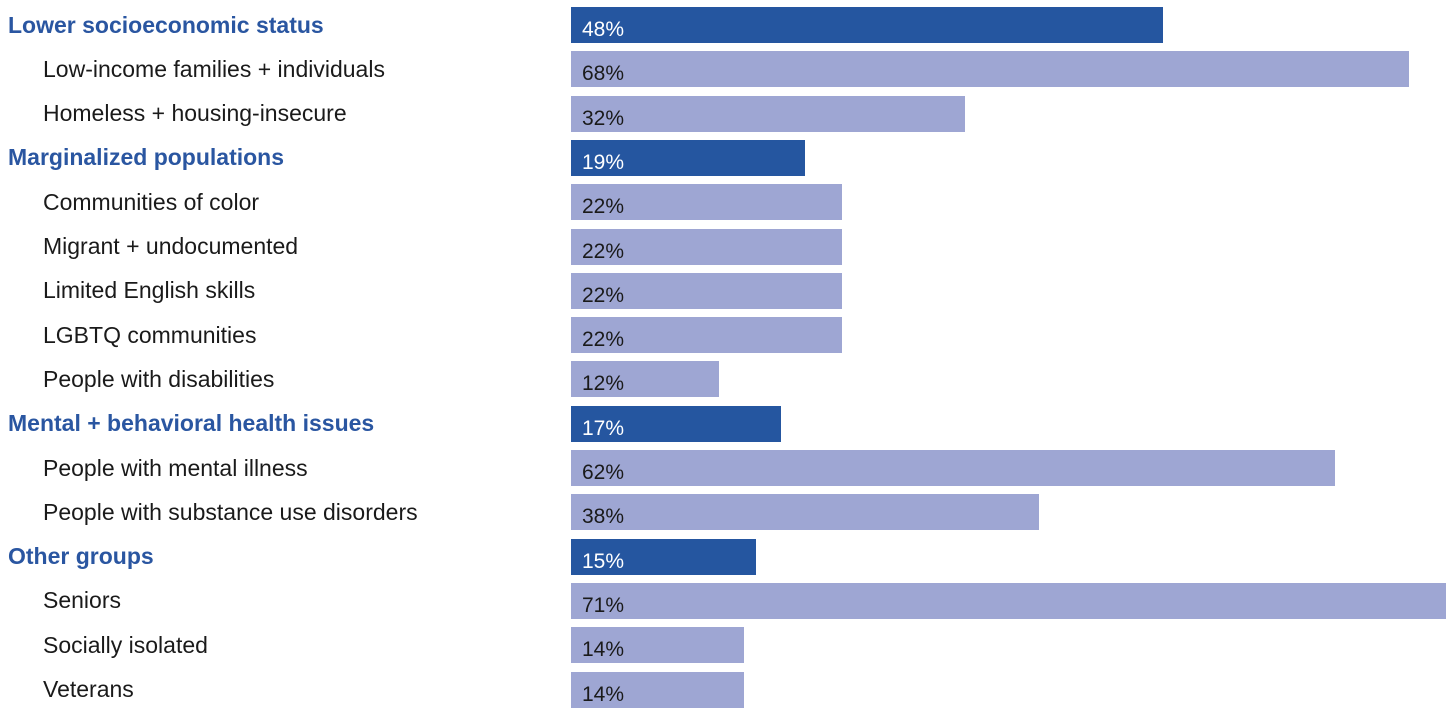  What do you see at coordinates (603, 74) in the screenshot?
I see `bar-value-label: 68%` at bounding box center [603, 74].